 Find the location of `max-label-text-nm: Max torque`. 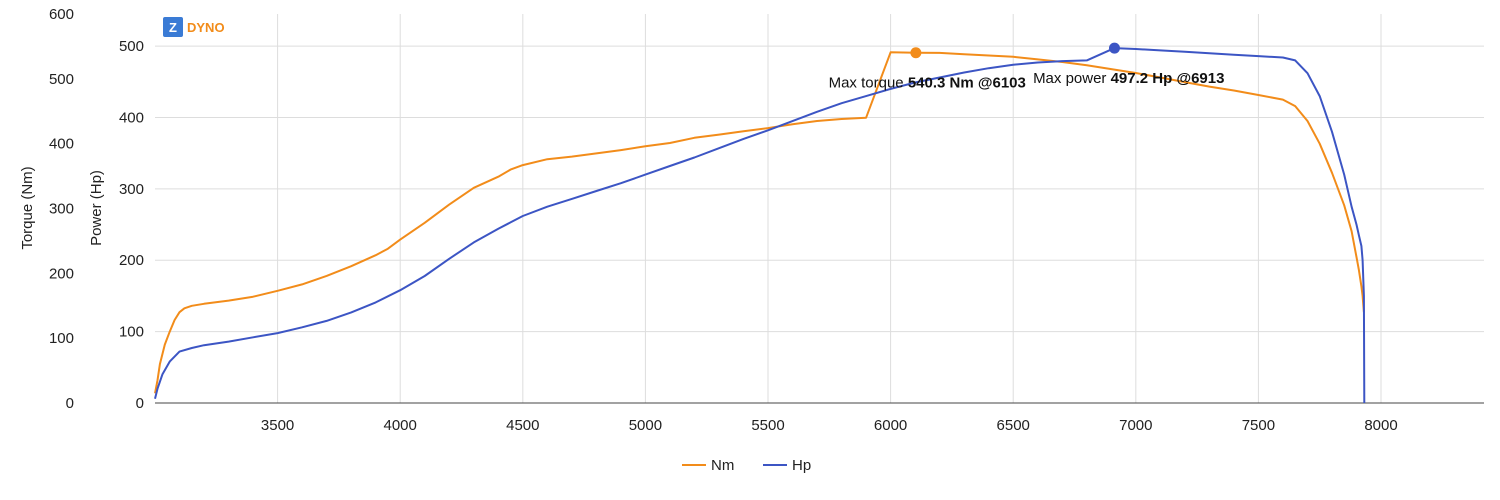

max-label-text-nm: Max torque is located at coordinates (868, 83).